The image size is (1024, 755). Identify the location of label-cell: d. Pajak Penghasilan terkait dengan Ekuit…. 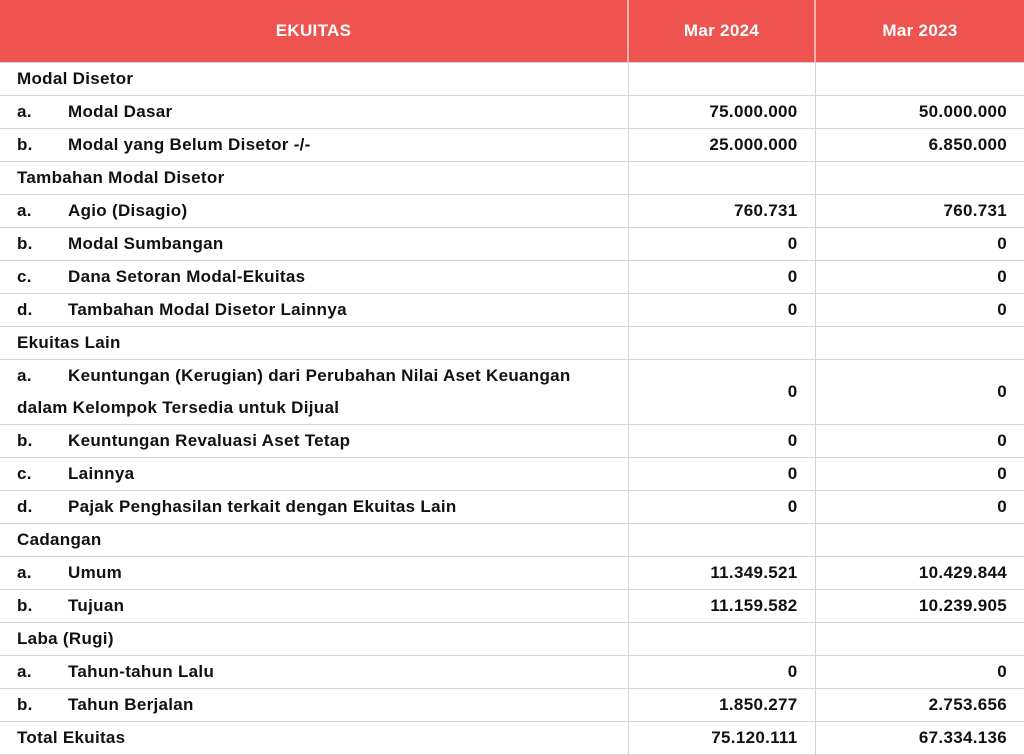
(314, 507).